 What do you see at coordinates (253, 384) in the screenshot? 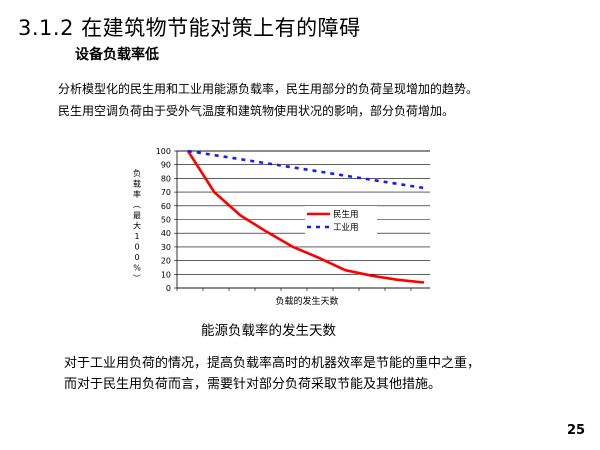
I see `conclusion-line-2: 而对于民生用负荷而言，需要针对部分负荷采取节能及其他措施。` at bounding box center [253, 384].